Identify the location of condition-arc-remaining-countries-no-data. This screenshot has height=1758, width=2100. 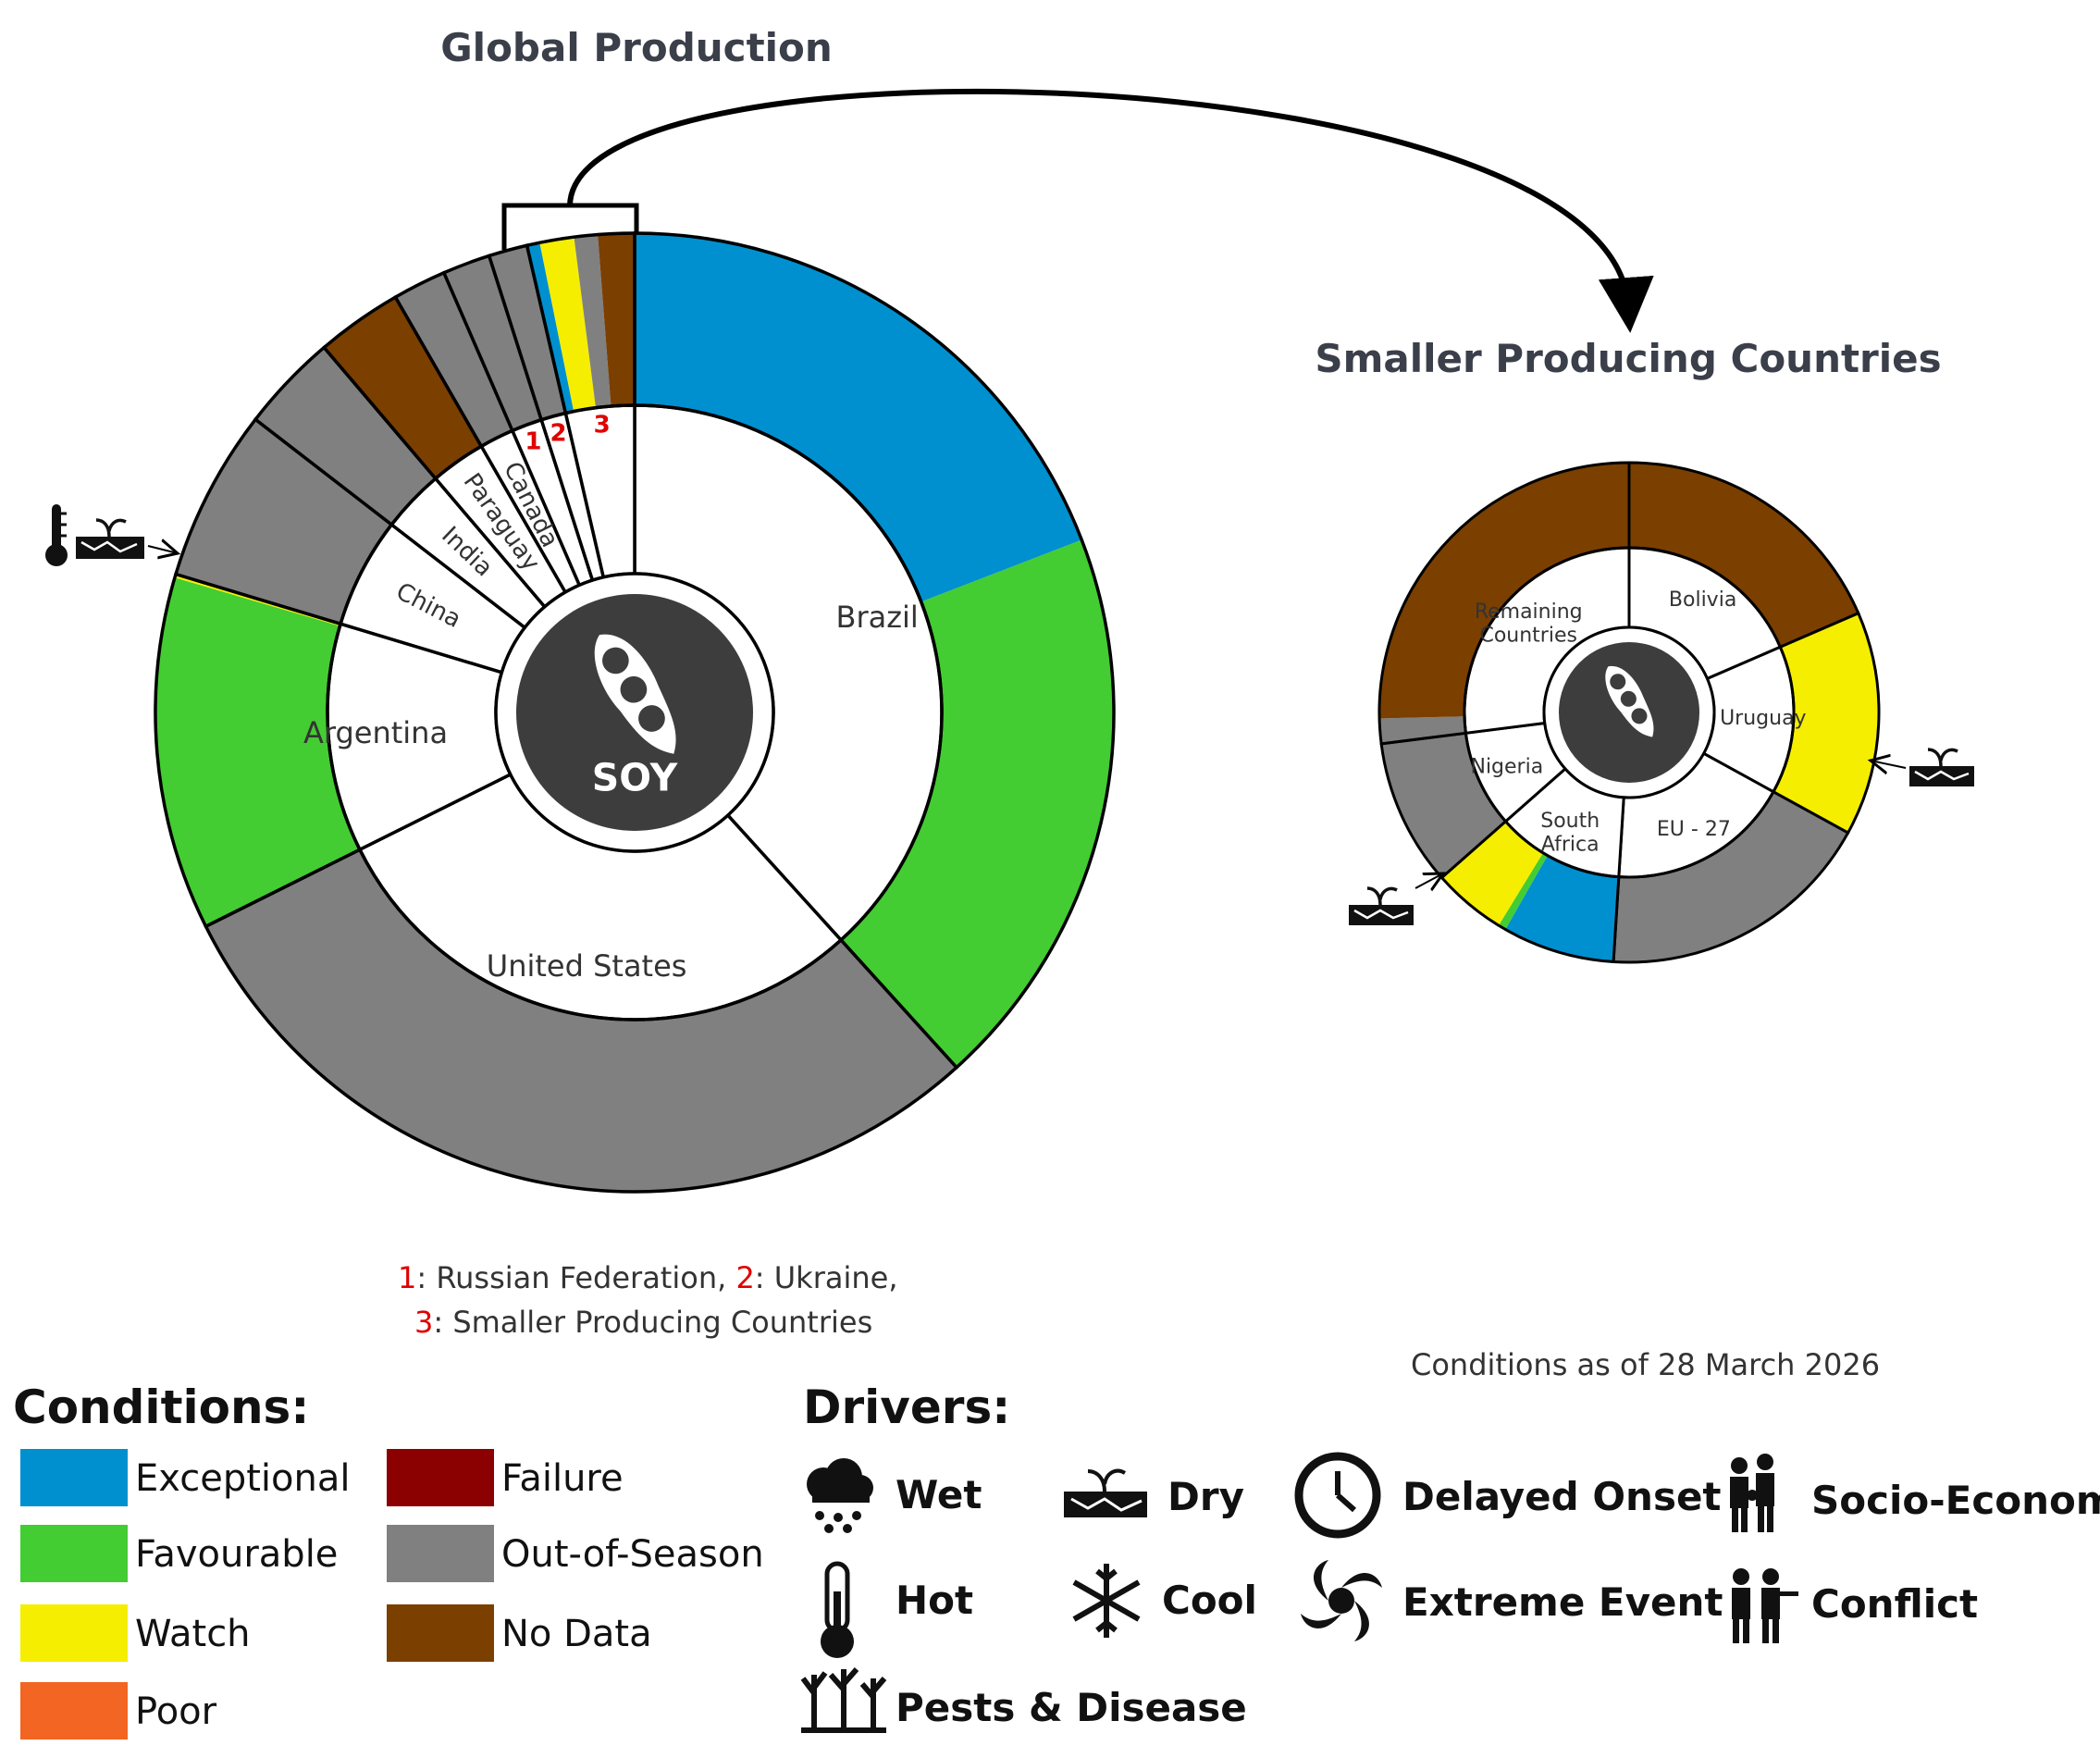
(1504, 591).